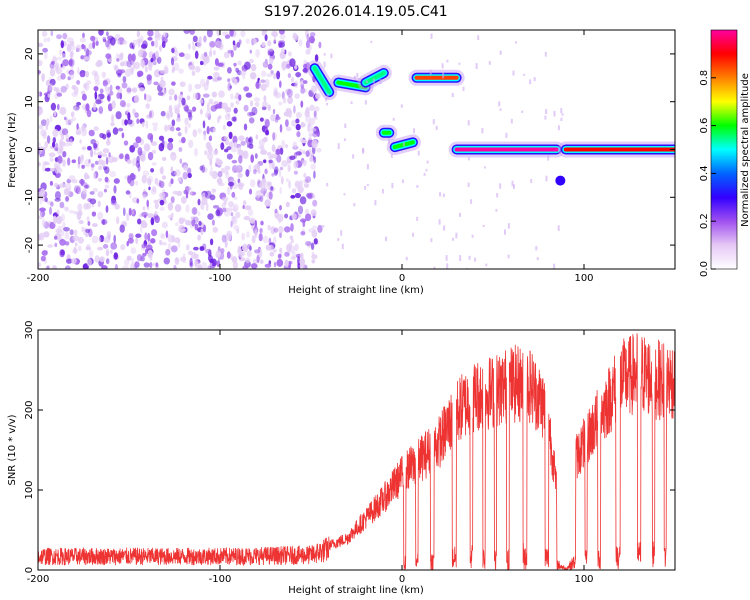 The height and width of the screenshot is (600, 750). What do you see at coordinates (707, 173) in the screenshot?
I see `colorbar-ticks: 0.0 0.2 0.4 0.6 0.8` at bounding box center [707, 173].